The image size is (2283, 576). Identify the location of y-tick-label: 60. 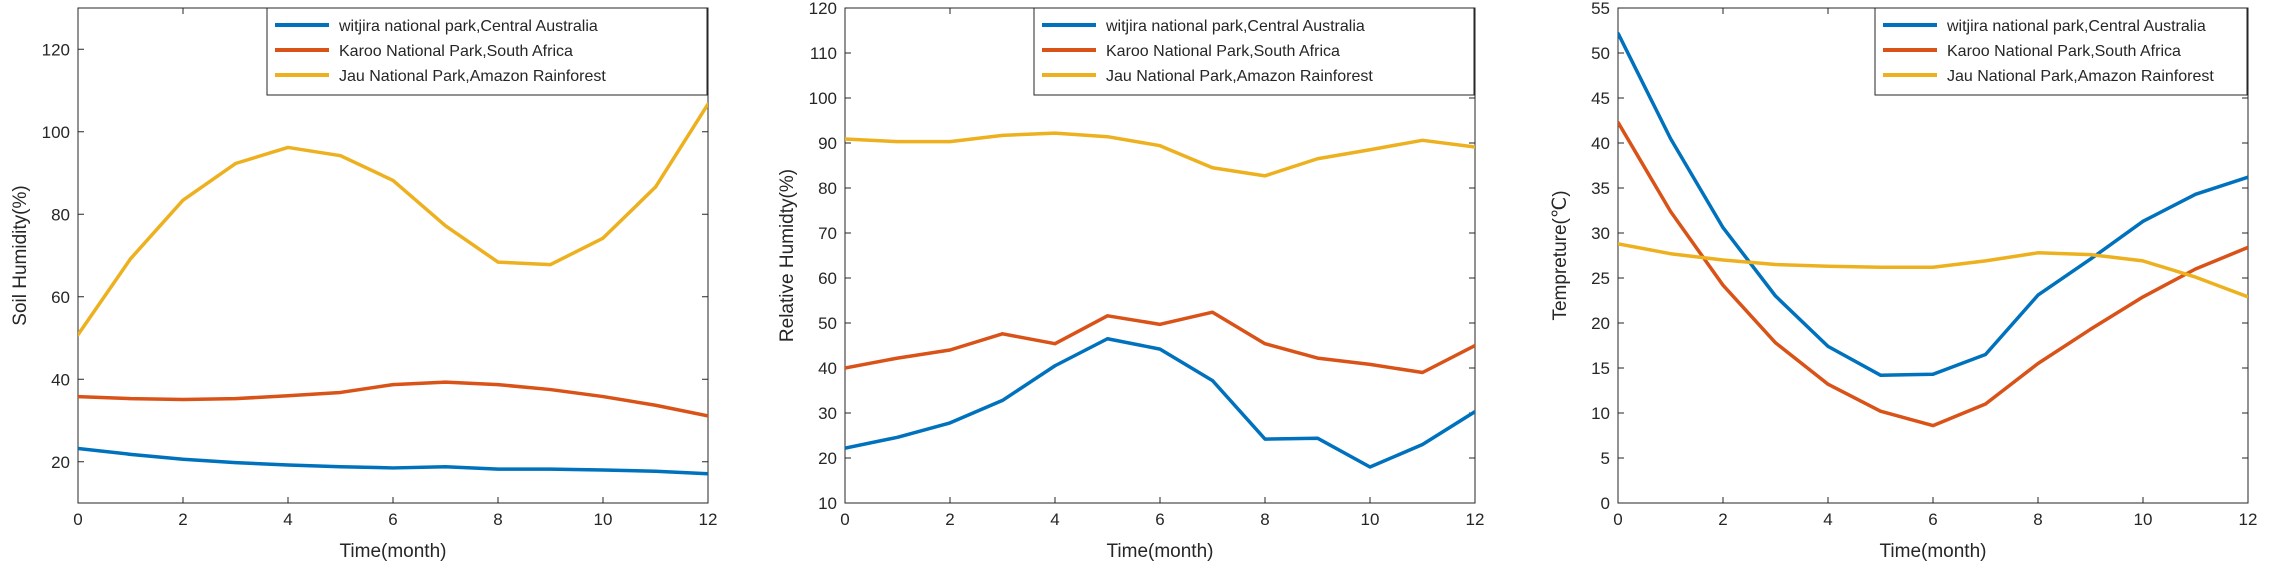
(60, 297).